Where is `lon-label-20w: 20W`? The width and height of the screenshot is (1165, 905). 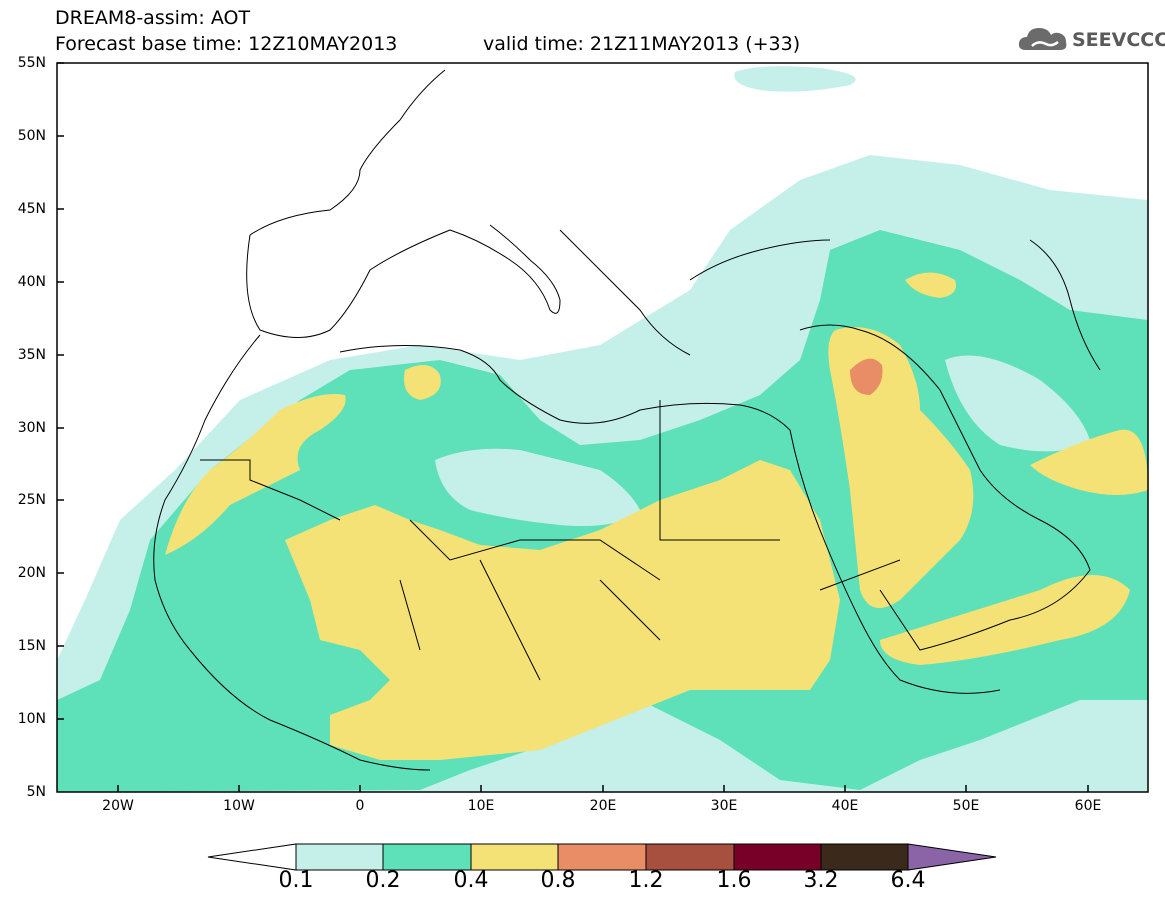
lon-label-20w: 20W is located at coordinates (118, 806).